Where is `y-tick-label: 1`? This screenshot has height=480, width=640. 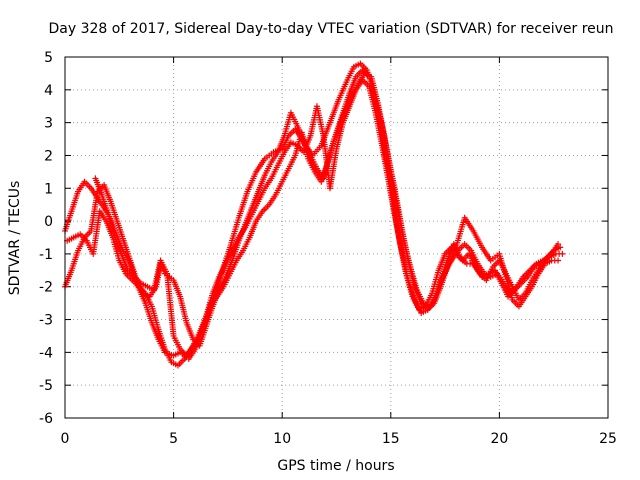 y-tick-label: 1 is located at coordinates (48, 189).